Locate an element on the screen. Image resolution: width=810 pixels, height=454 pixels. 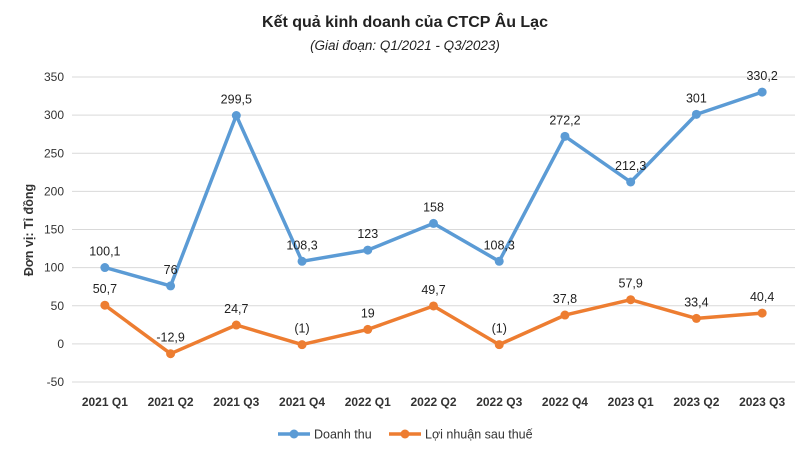
x-tick-label: 2022 Q2 is located at coordinates (433, 402).